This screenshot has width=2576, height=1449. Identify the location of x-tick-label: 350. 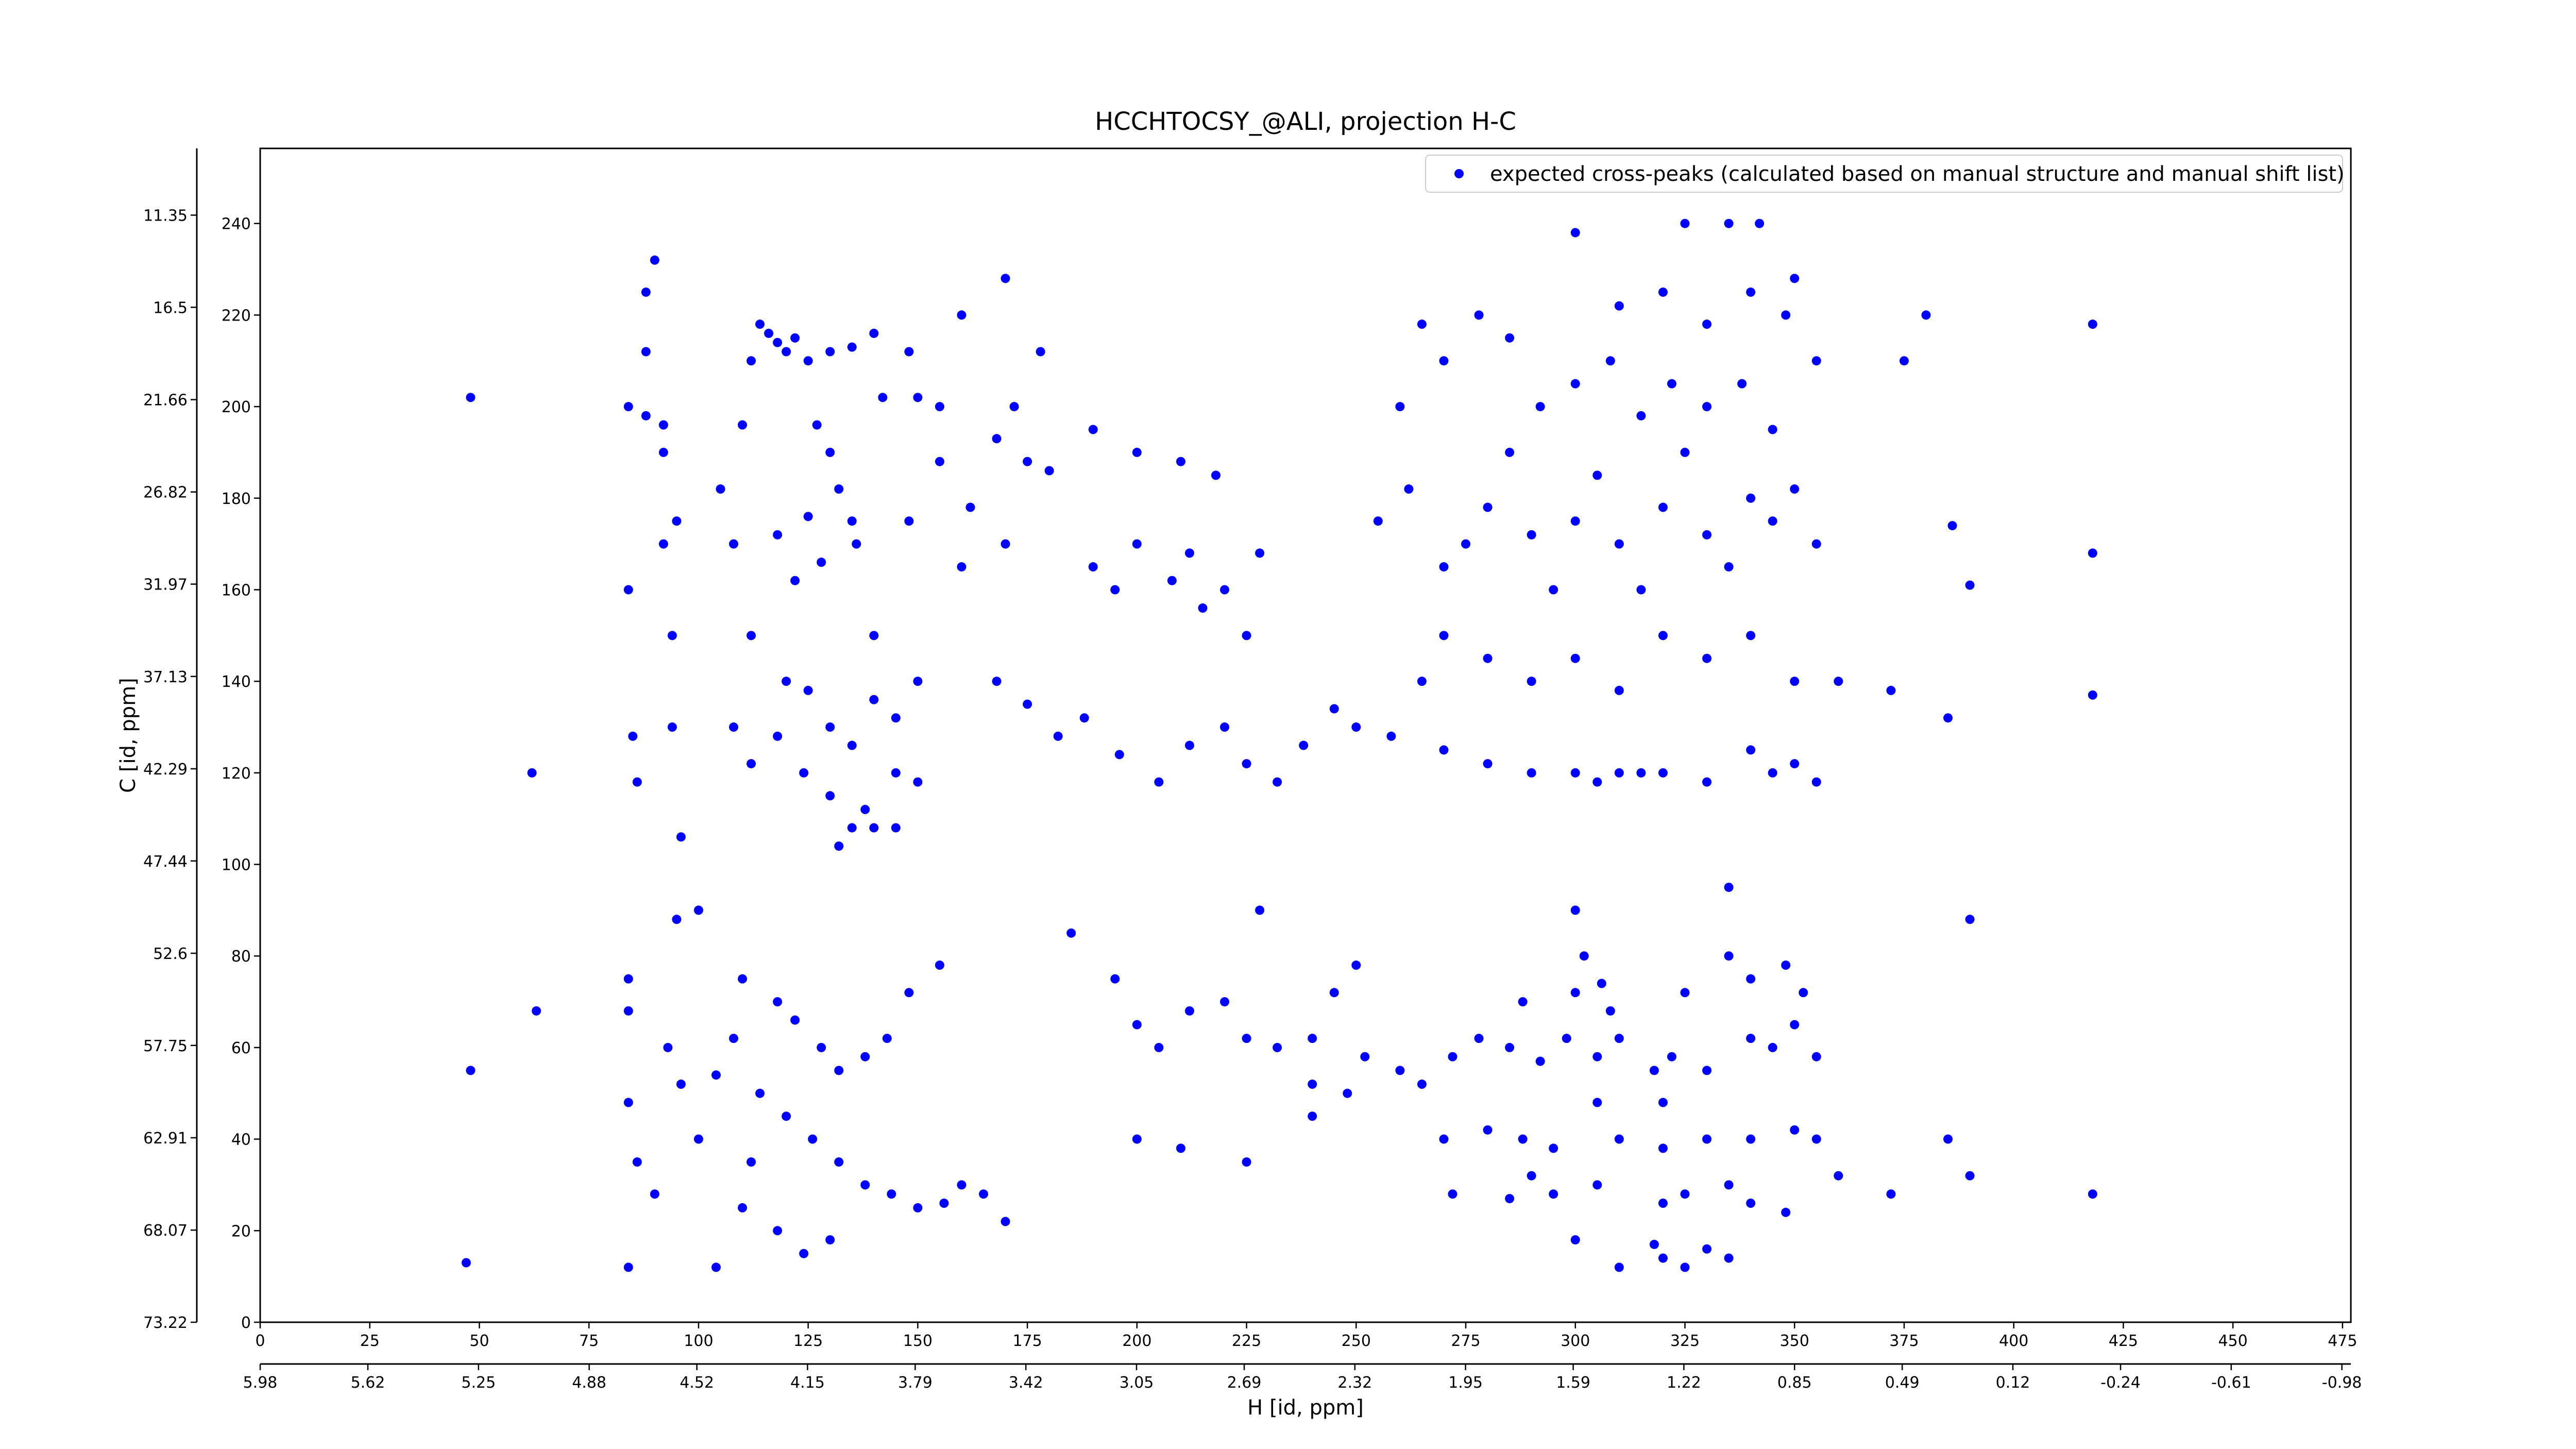
(1794, 1341).